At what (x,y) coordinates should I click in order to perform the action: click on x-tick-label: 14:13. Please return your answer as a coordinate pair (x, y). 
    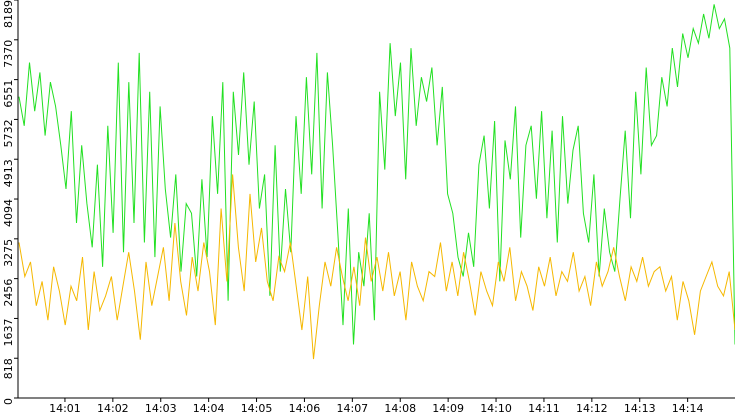
    Looking at the image, I should click on (640, 408).